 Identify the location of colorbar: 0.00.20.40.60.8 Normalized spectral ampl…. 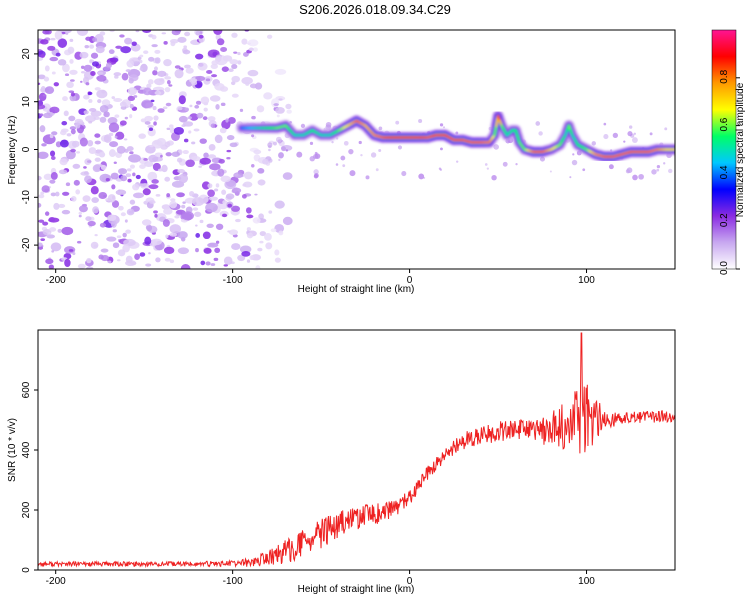
(729, 152).